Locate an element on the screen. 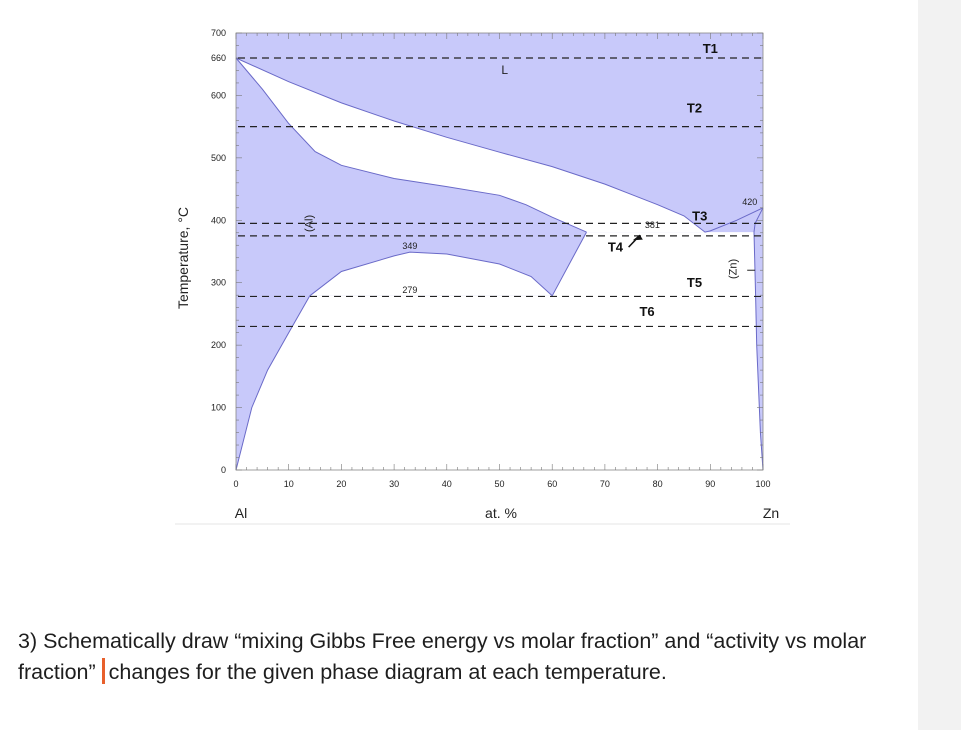 The image size is (961, 730). y-tick-label: 0 is located at coordinates (223, 470).